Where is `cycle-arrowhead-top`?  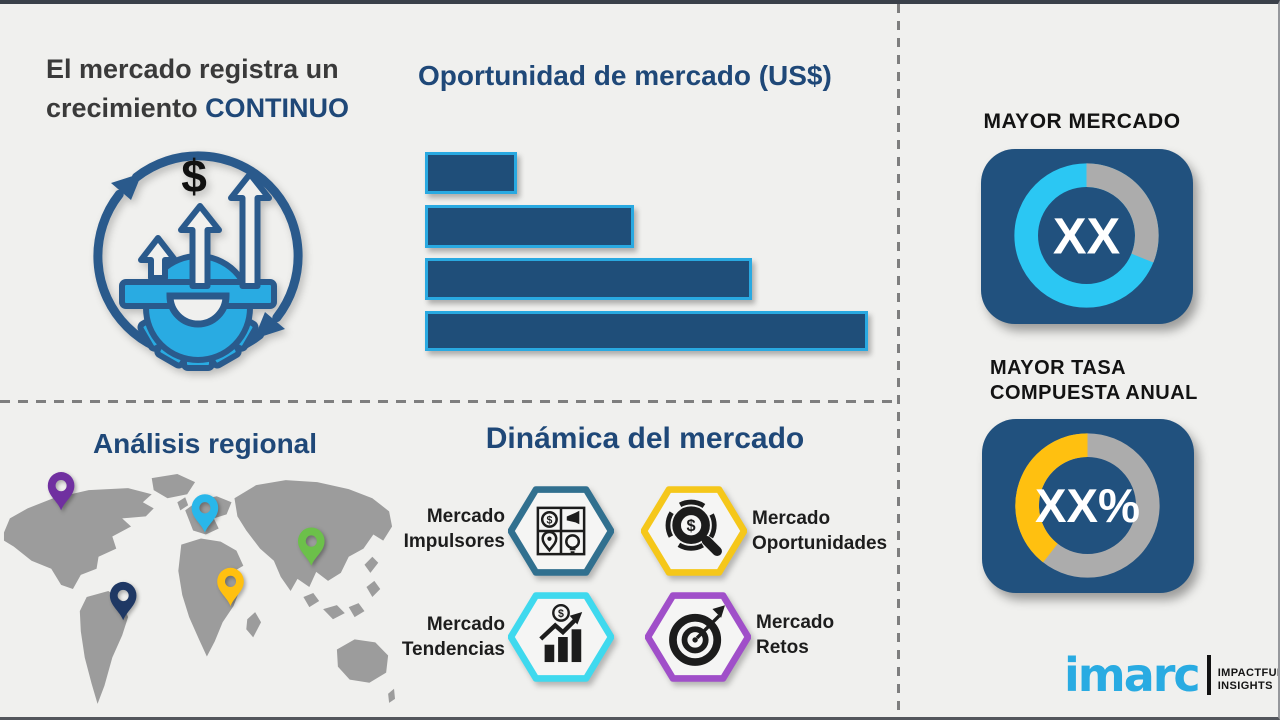 cycle-arrowhead-top is located at coordinates (126, 186).